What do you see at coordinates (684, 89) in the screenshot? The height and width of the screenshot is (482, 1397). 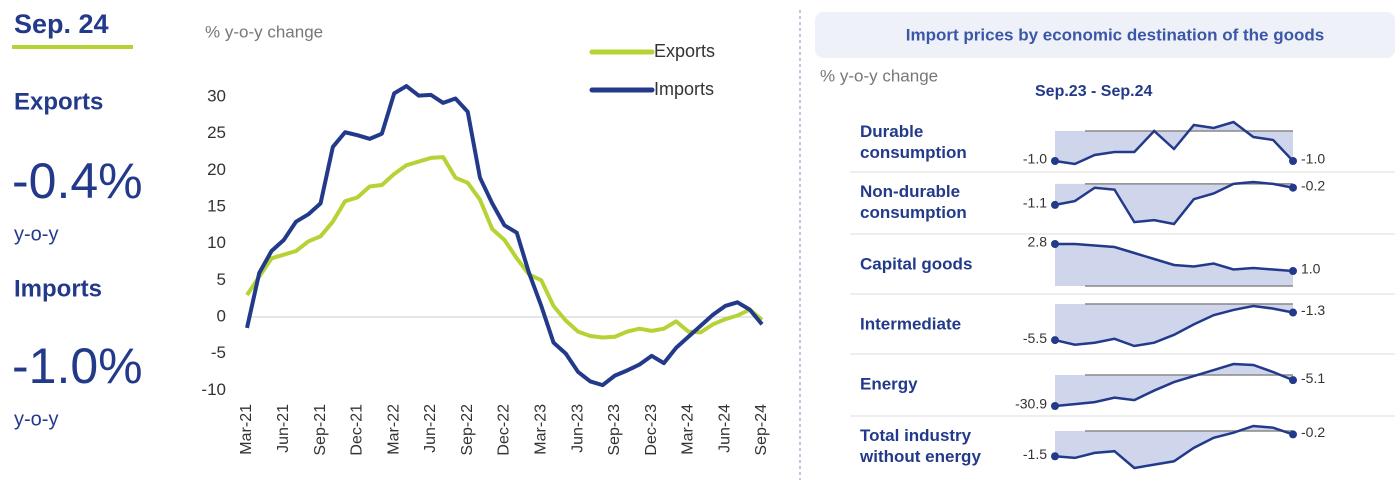 I see `legend-label: Imports` at bounding box center [684, 89].